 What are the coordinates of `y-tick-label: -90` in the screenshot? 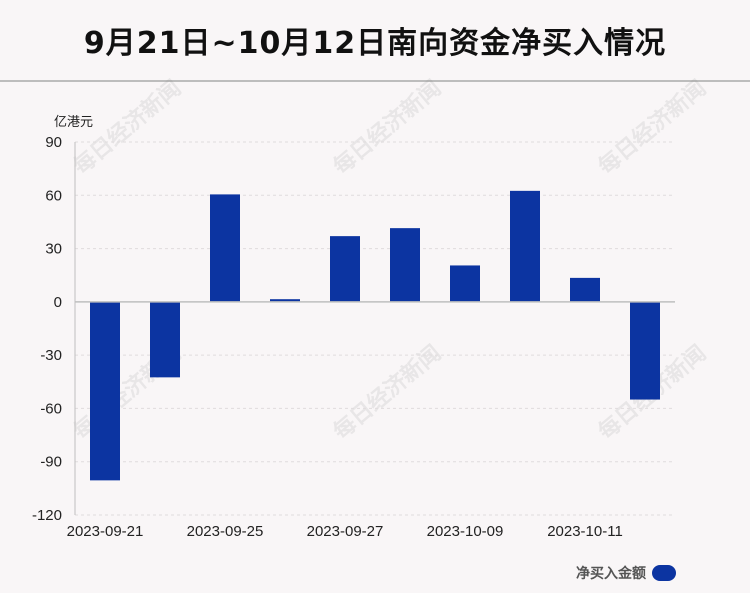 It's located at (51, 462).